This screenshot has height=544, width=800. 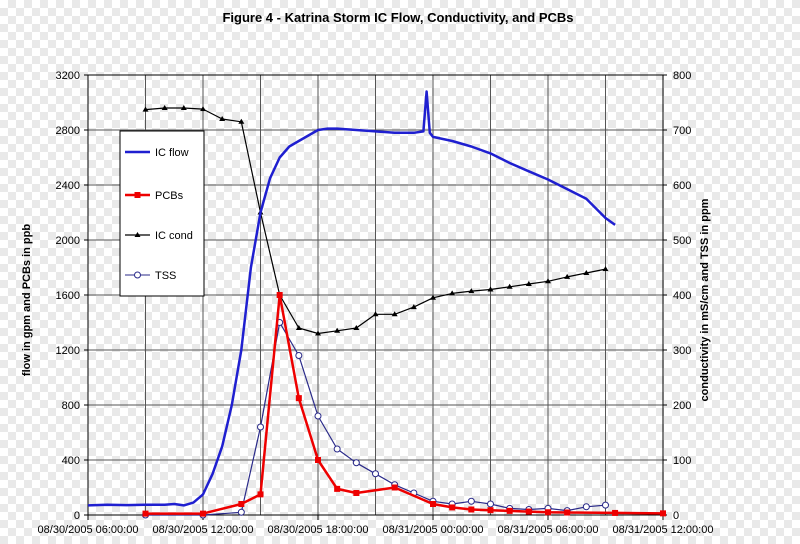 I want to click on right-tick-label: 200, so click(x=682, y=406).